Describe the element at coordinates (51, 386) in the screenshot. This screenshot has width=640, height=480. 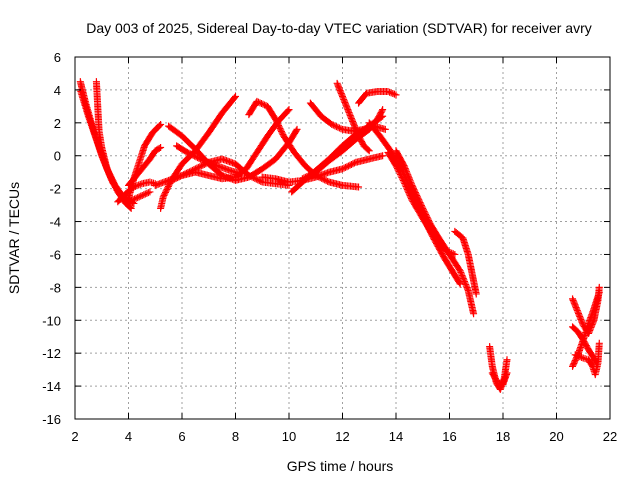
I see `y-tick-label: -14` at that location.